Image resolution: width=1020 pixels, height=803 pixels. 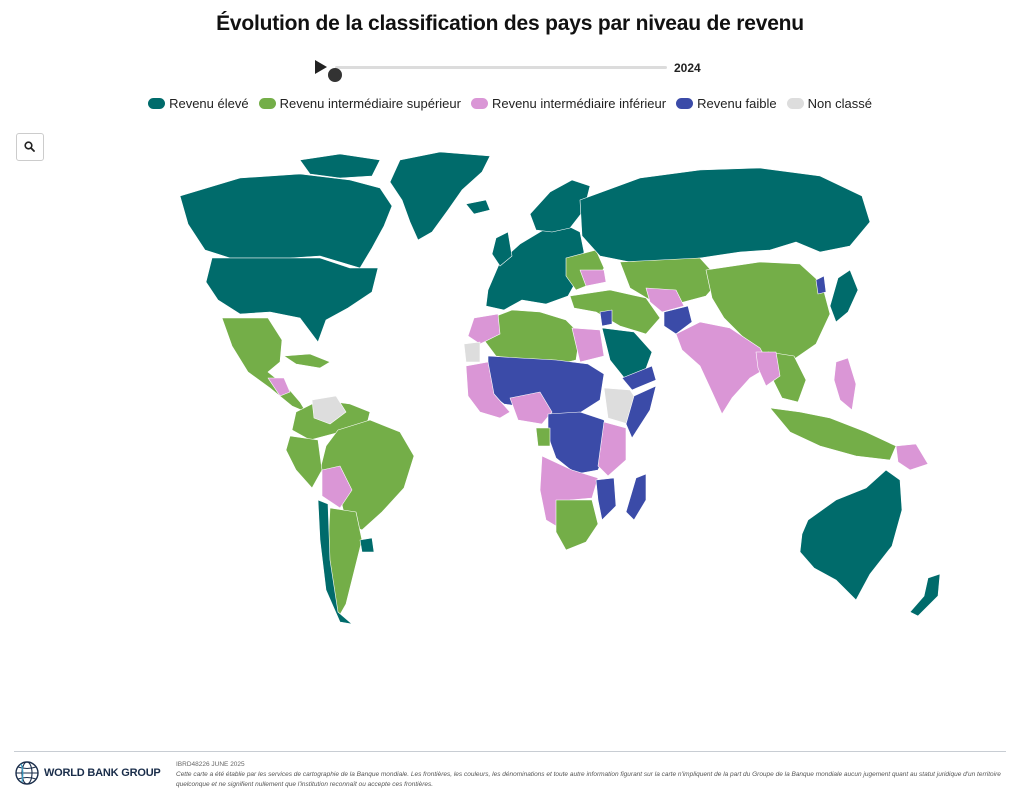 I want to click on map-region-china, so click(x=768, y=312).